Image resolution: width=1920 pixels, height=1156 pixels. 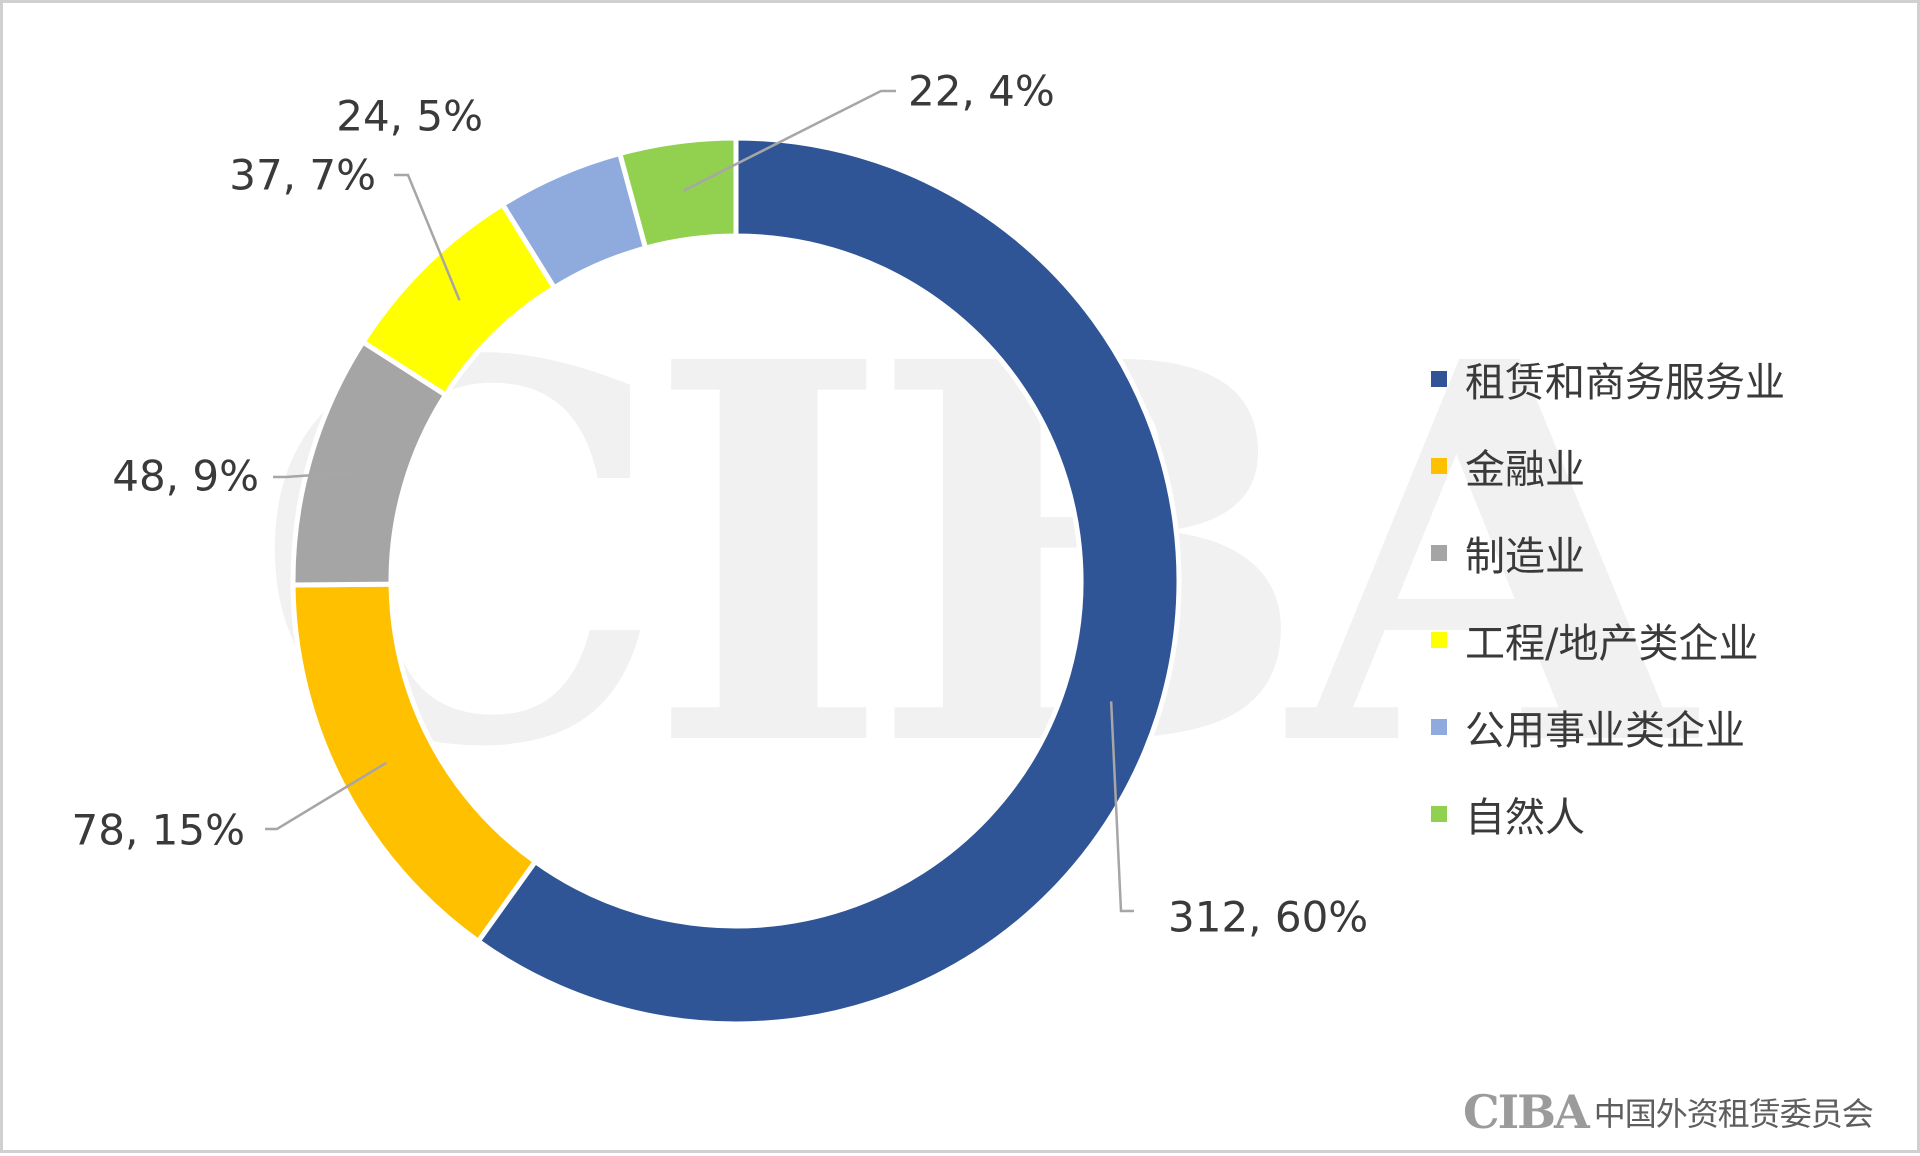 I want to click on legend-item-4: 工程/地产类企业, so click(x=1608, y=639).